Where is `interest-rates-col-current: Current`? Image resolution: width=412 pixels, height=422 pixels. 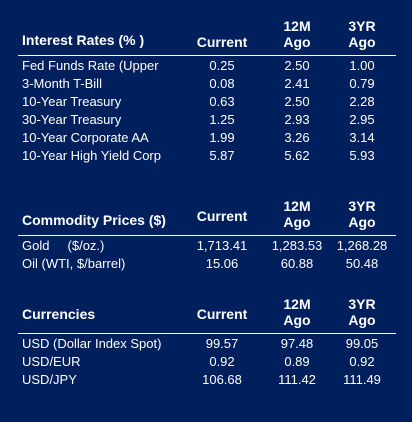 interest-rates-col-current: Current is located at coordinates (222, 42).